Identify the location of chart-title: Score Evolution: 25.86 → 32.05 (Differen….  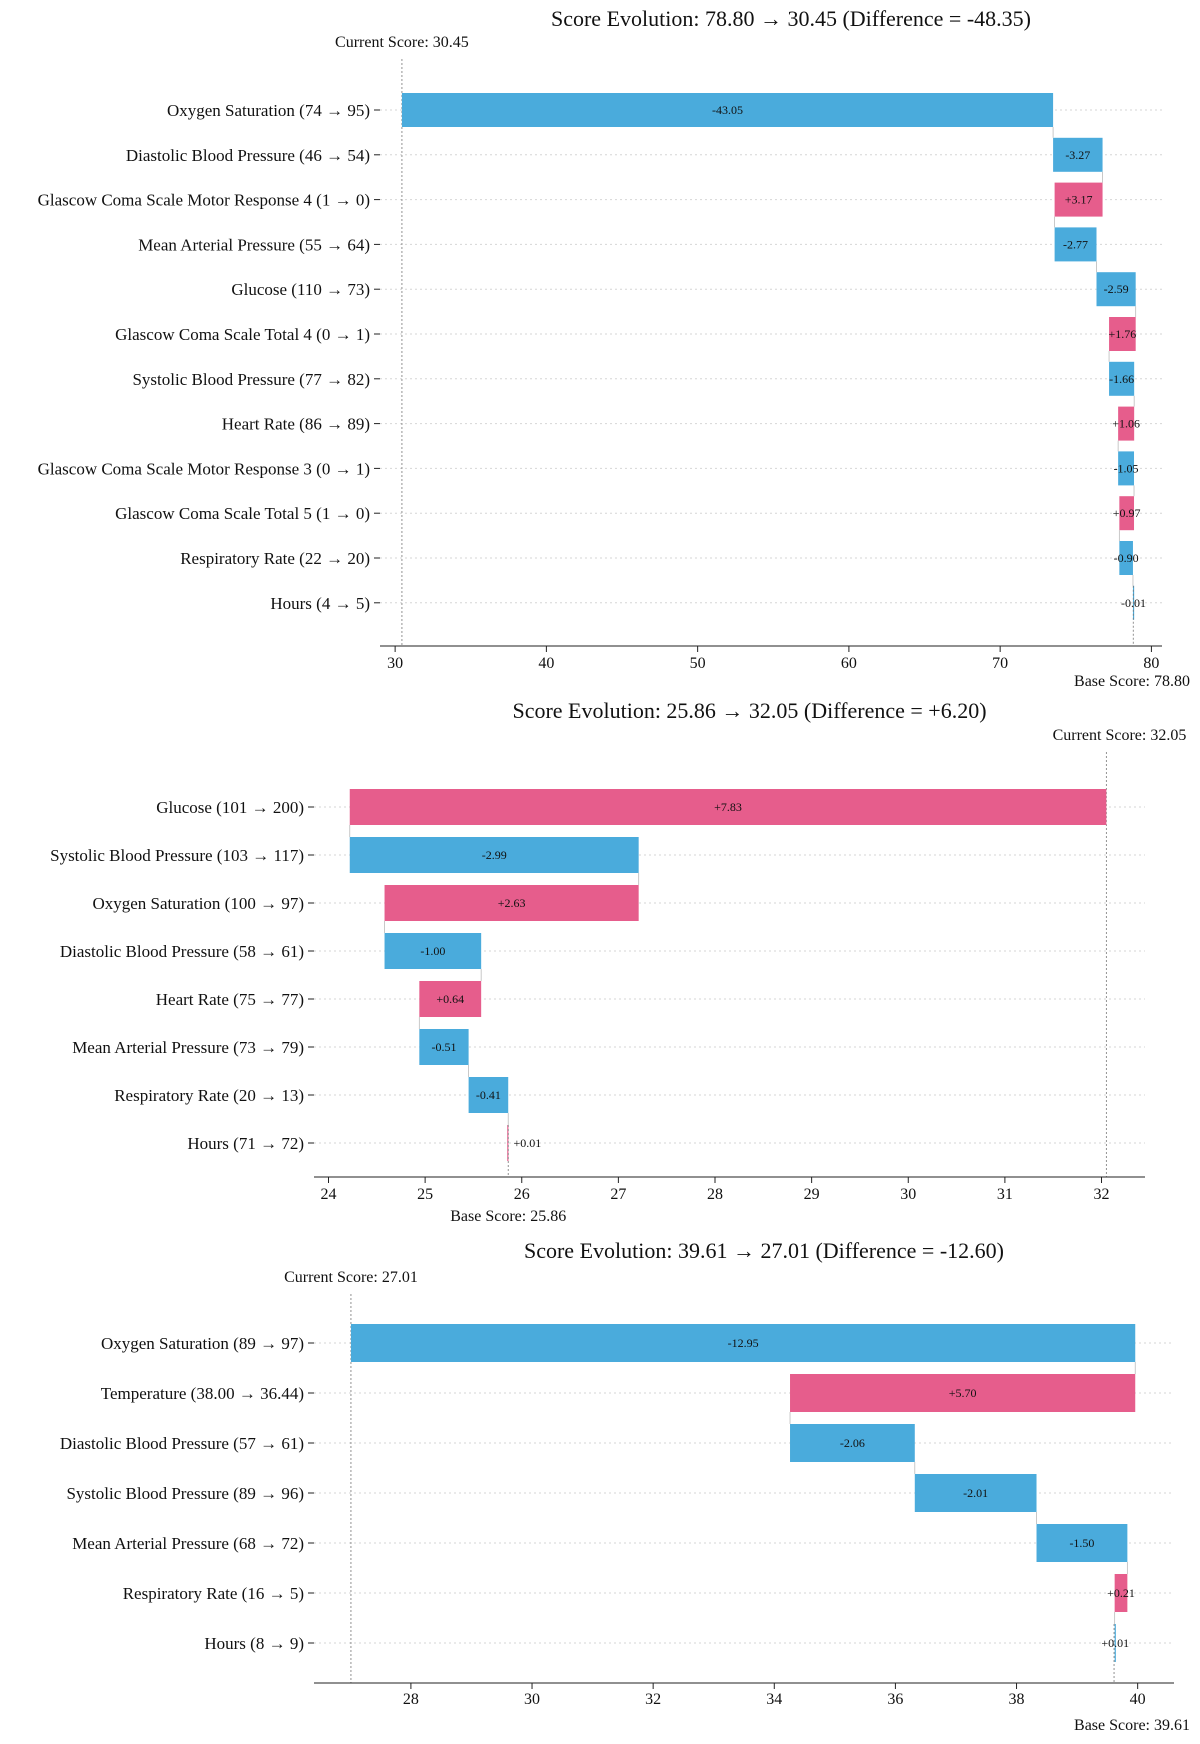
(749, 710).